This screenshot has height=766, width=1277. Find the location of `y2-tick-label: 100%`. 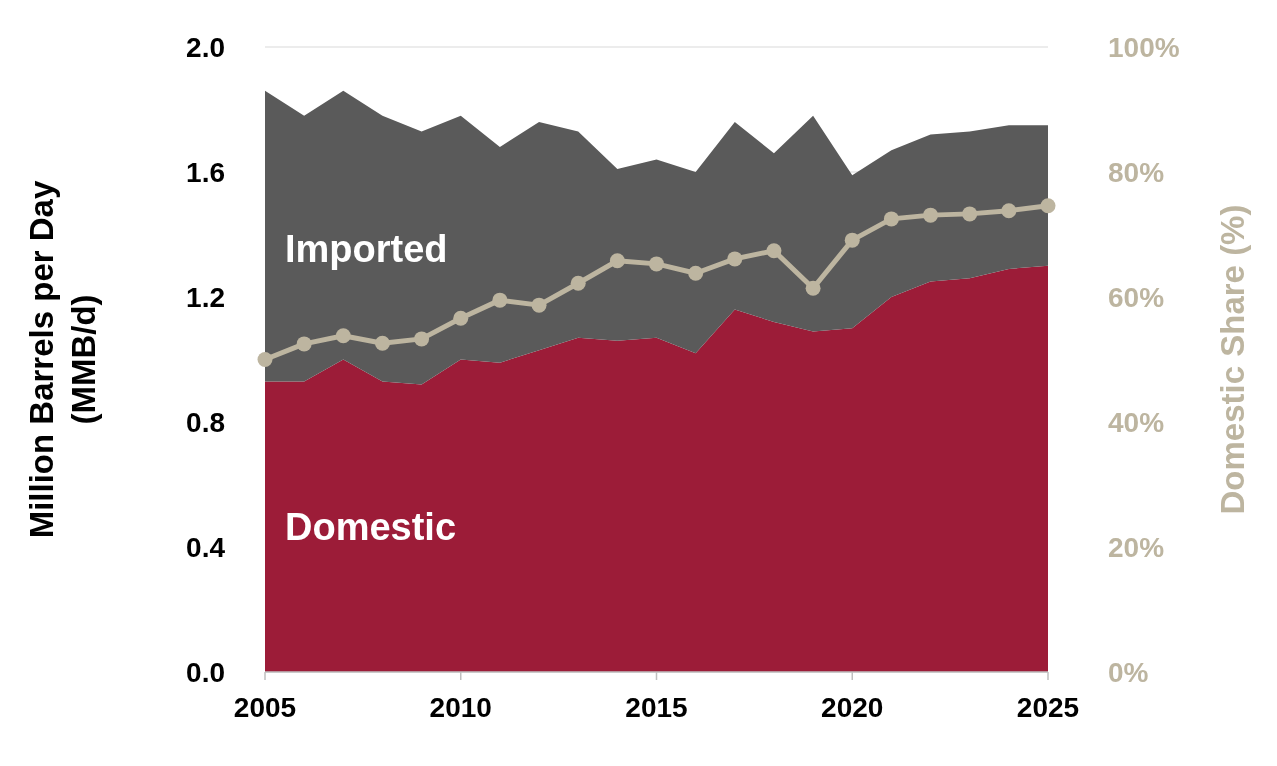

y2-tick-label: 100% is located at coordinates (1144, 47).